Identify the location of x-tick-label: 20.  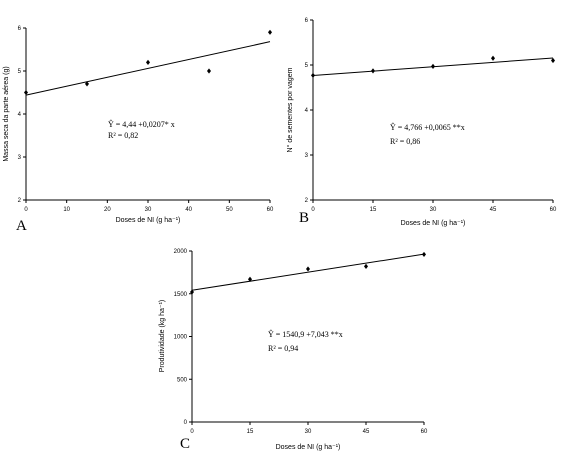
(107, 210).